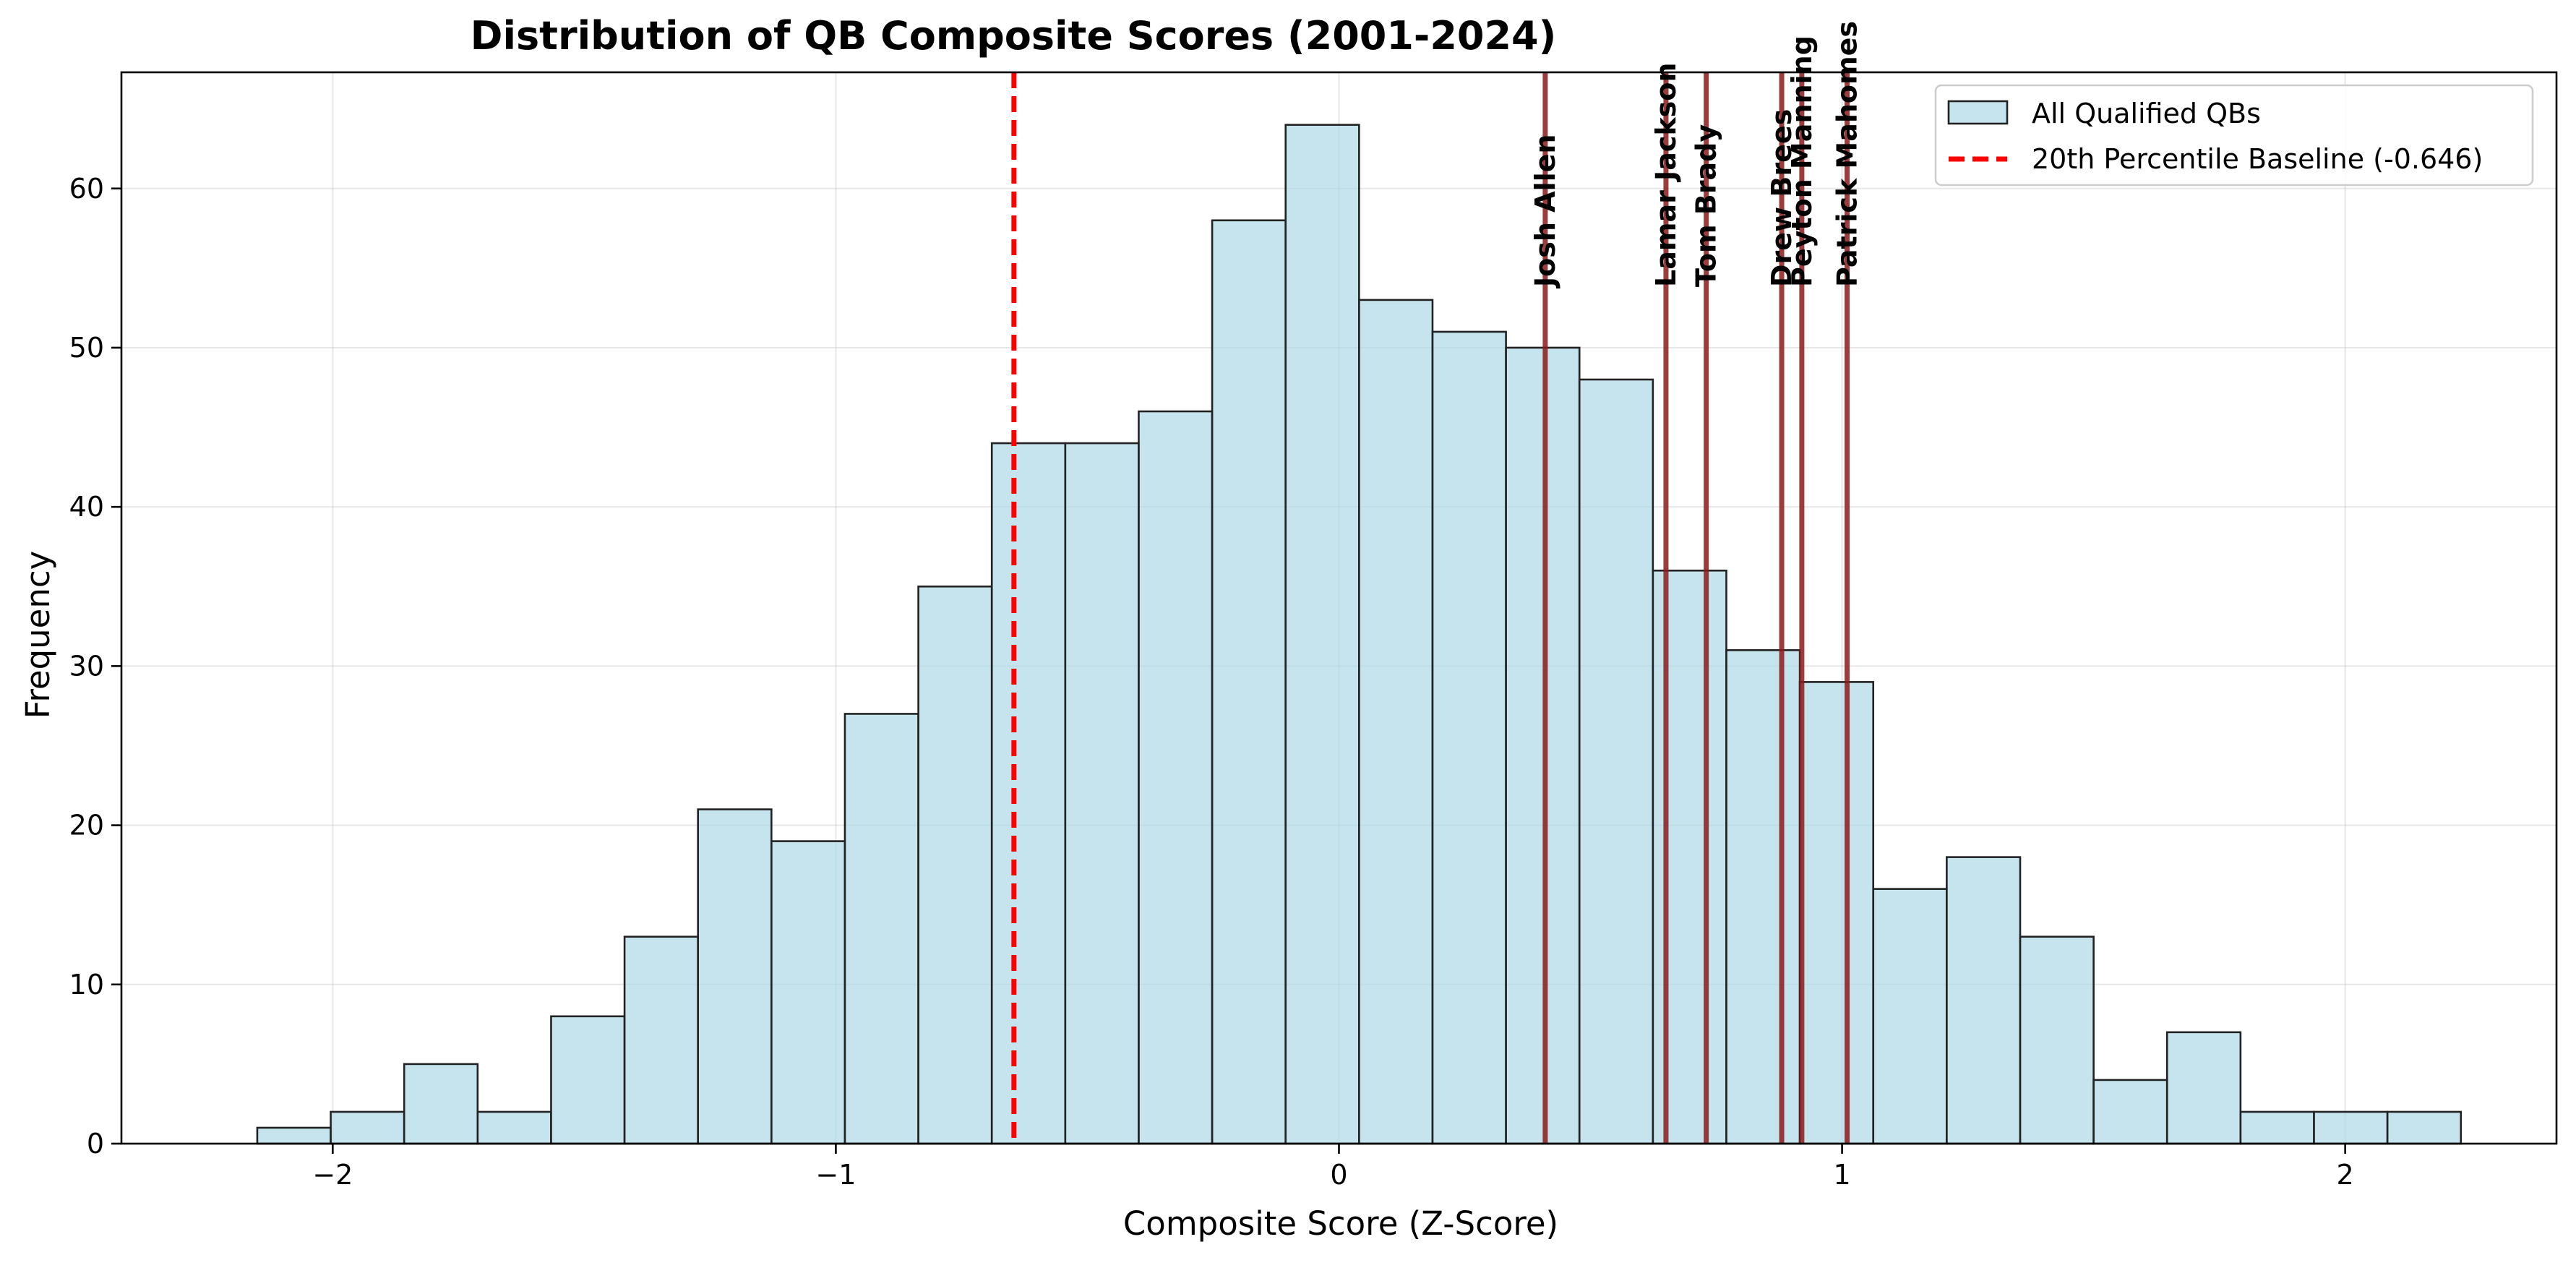 This screenshot has width=2576, height=1268. What do you see at coordinates (2345, 1175) in the screenshot?
I see `x-tick-label: 2` at bounding box center [2345, 1175].